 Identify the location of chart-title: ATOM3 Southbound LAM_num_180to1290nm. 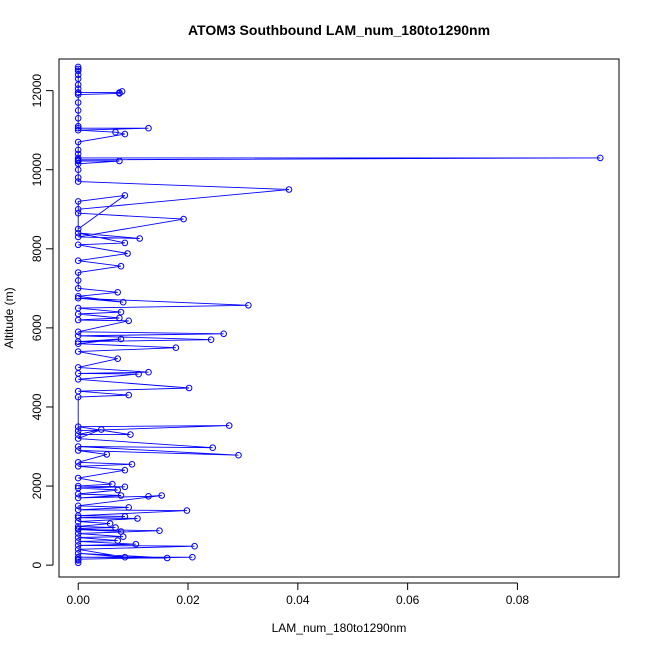
(339, 30).